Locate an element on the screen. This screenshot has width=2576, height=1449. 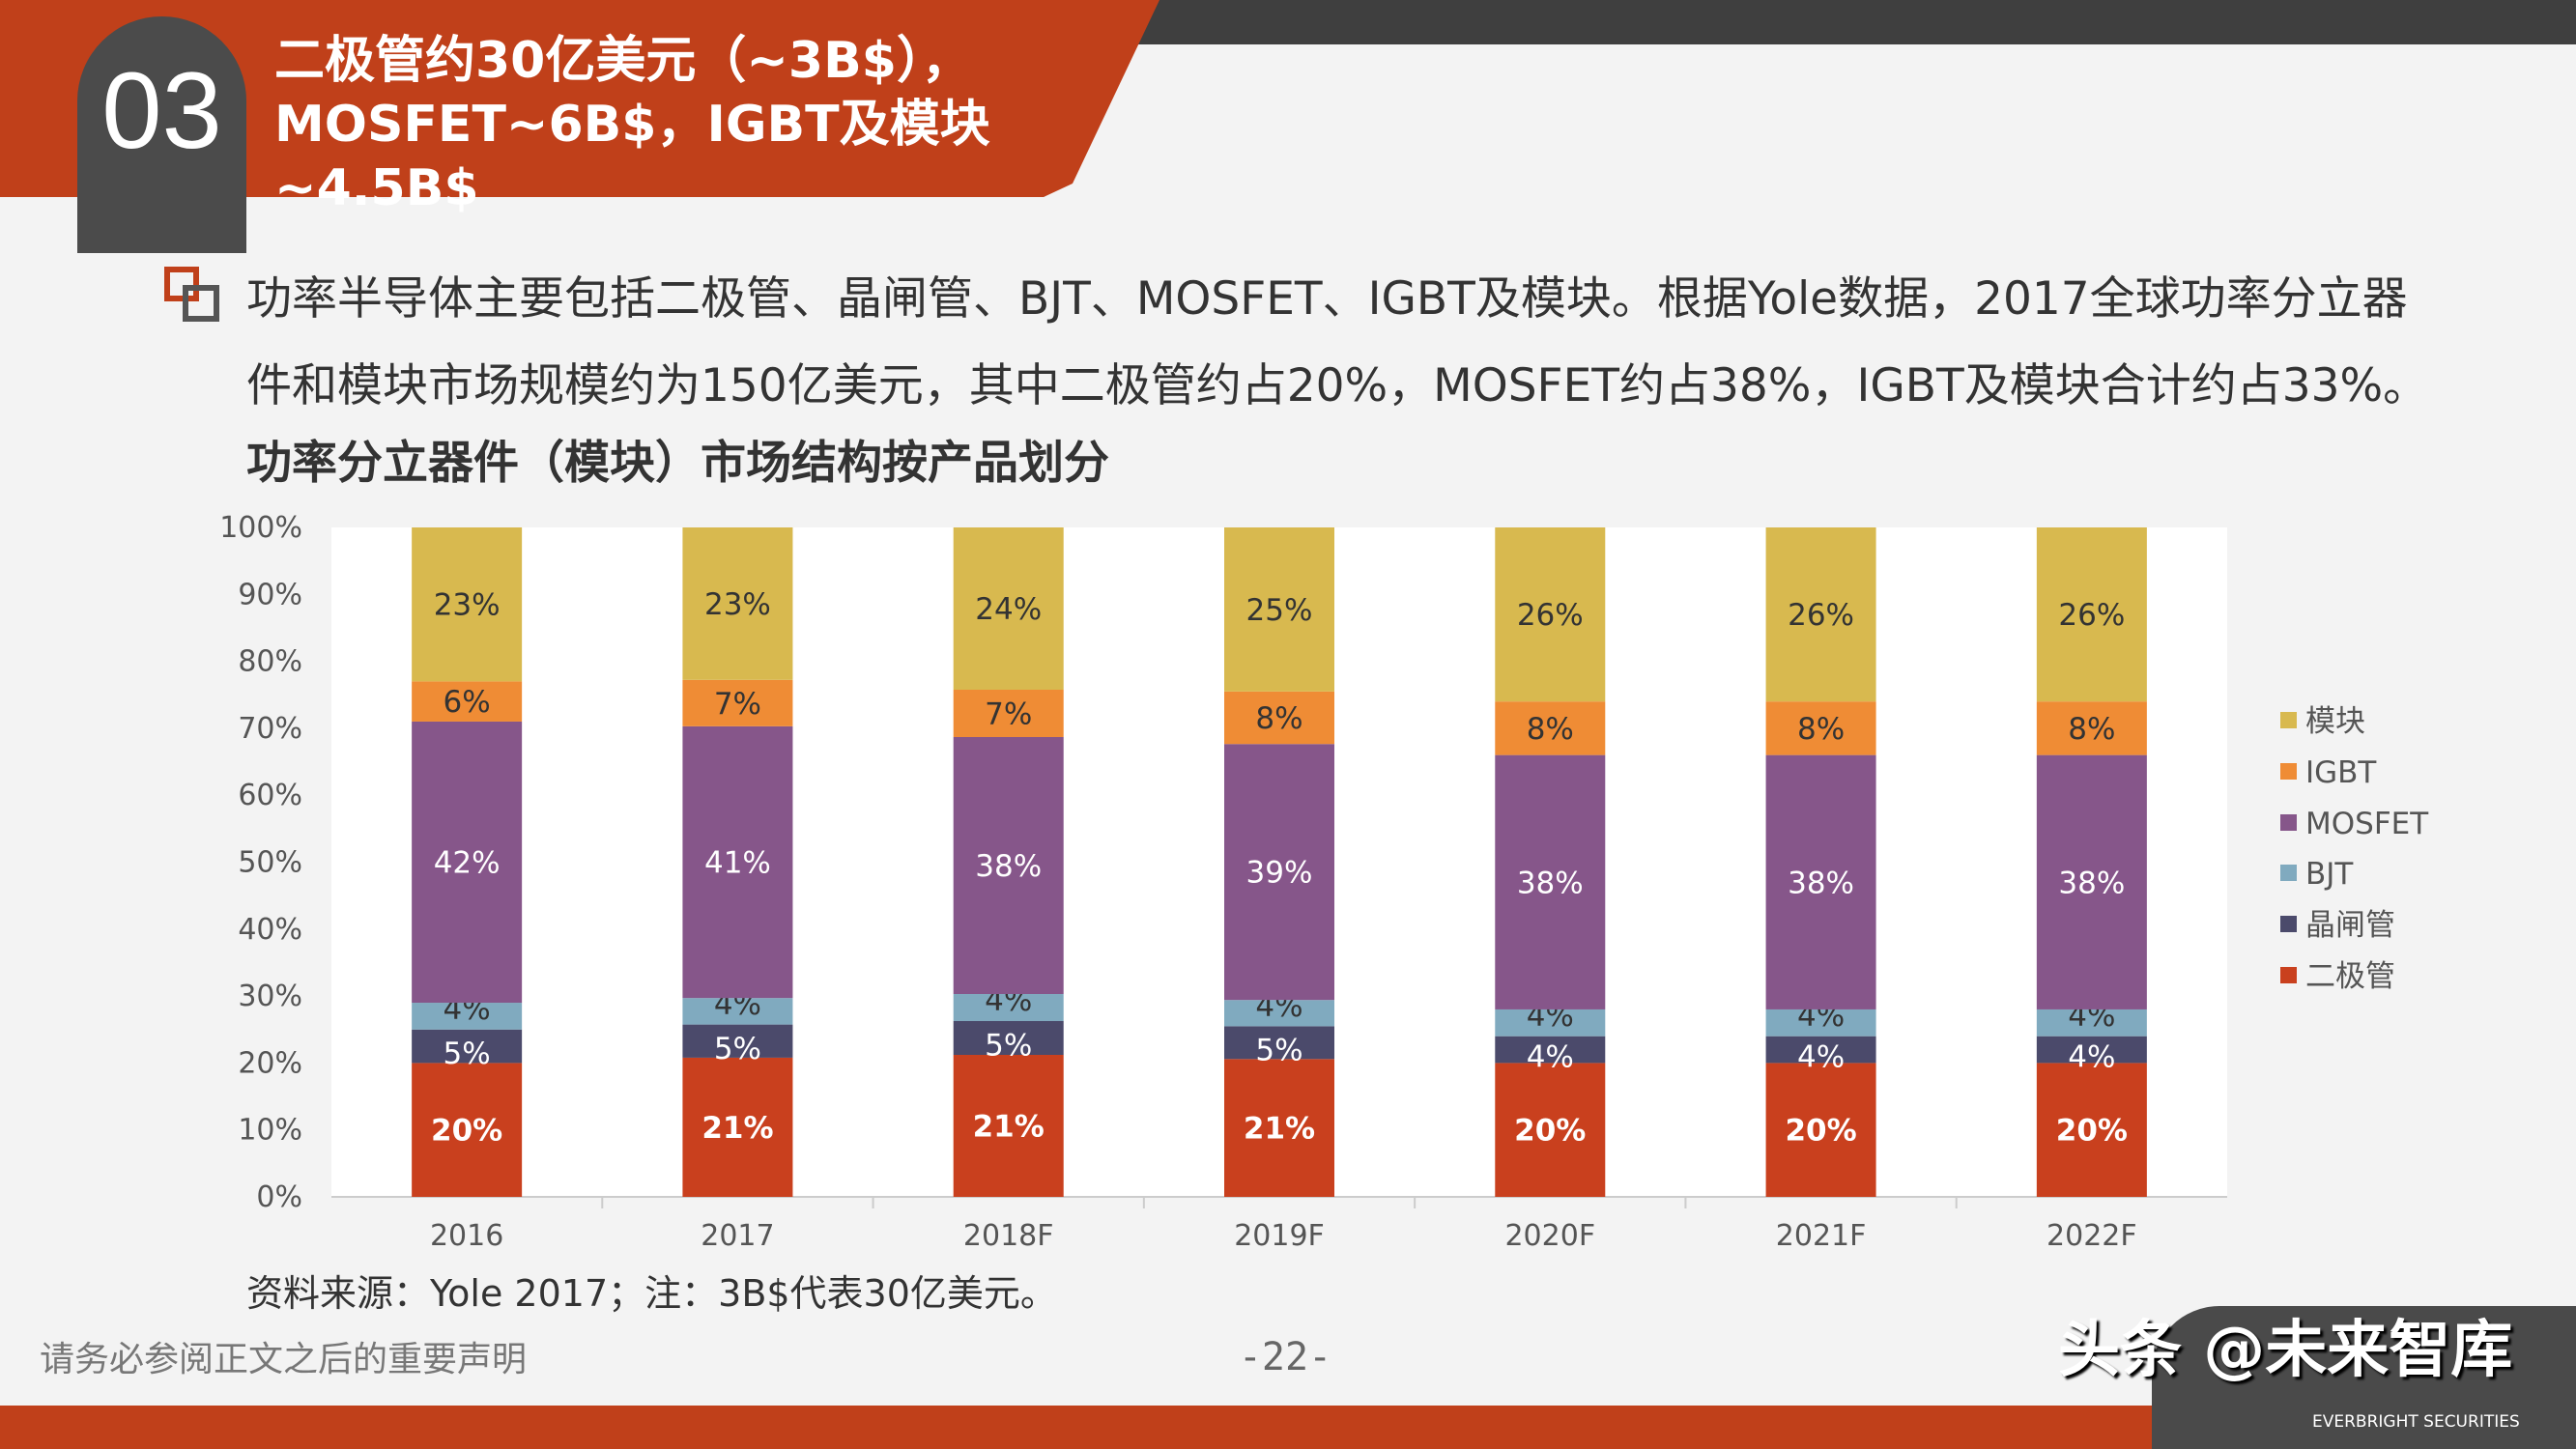
bottom-tab is located at coordinates (2364, 1377).